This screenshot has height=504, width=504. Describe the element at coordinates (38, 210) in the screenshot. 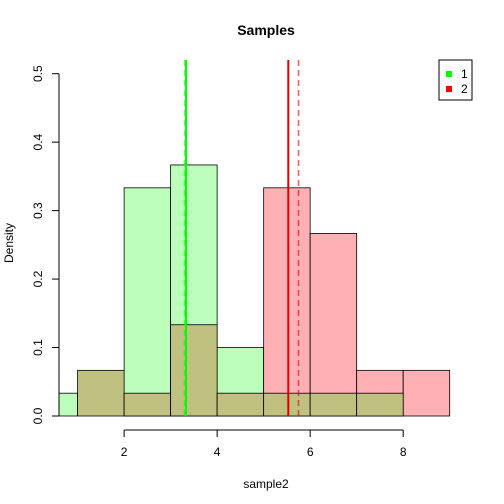

I see `y-tick-label-3: 0.3` at that location.